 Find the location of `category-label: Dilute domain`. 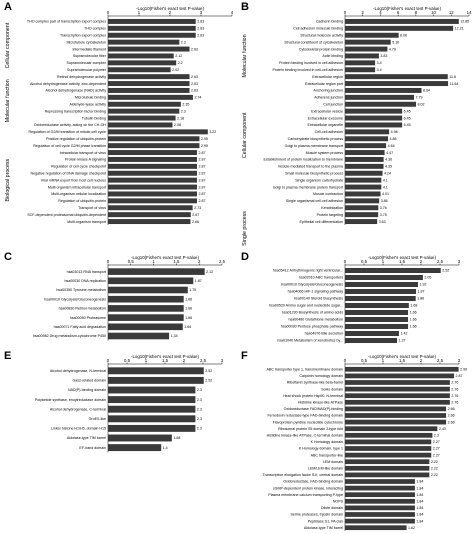

category-label: Dilute domain is located at coordinates (332, 508).